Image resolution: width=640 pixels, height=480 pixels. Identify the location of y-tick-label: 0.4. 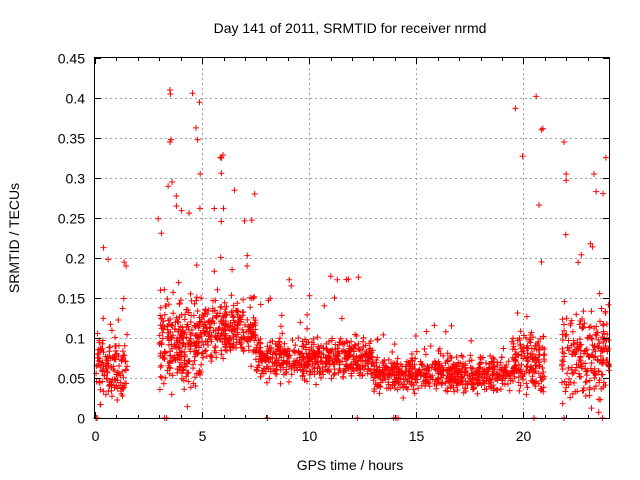
(76, 99).